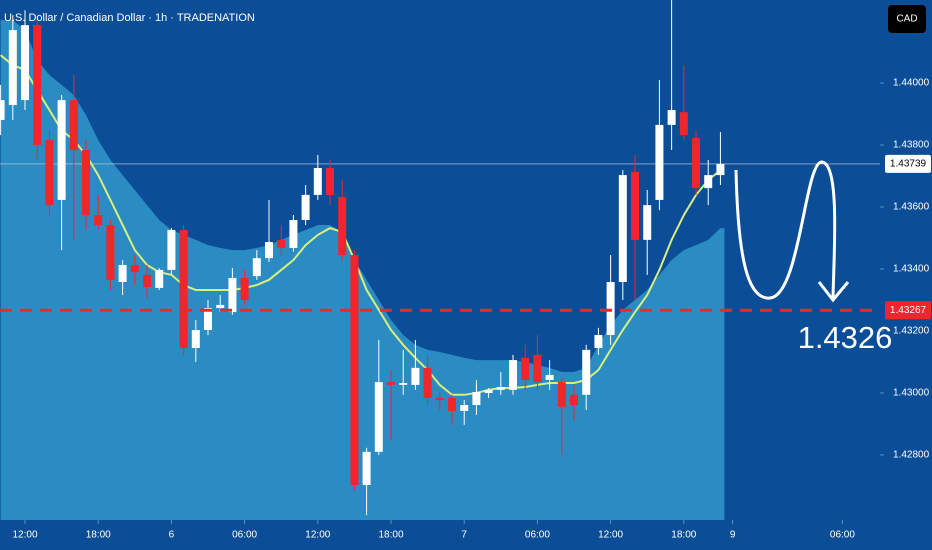 This screenshot has width=932, height=550. Describe the element at coordinates (911, 269) in the screenshot. I see `y-tick-label: 1.43400` at that location.